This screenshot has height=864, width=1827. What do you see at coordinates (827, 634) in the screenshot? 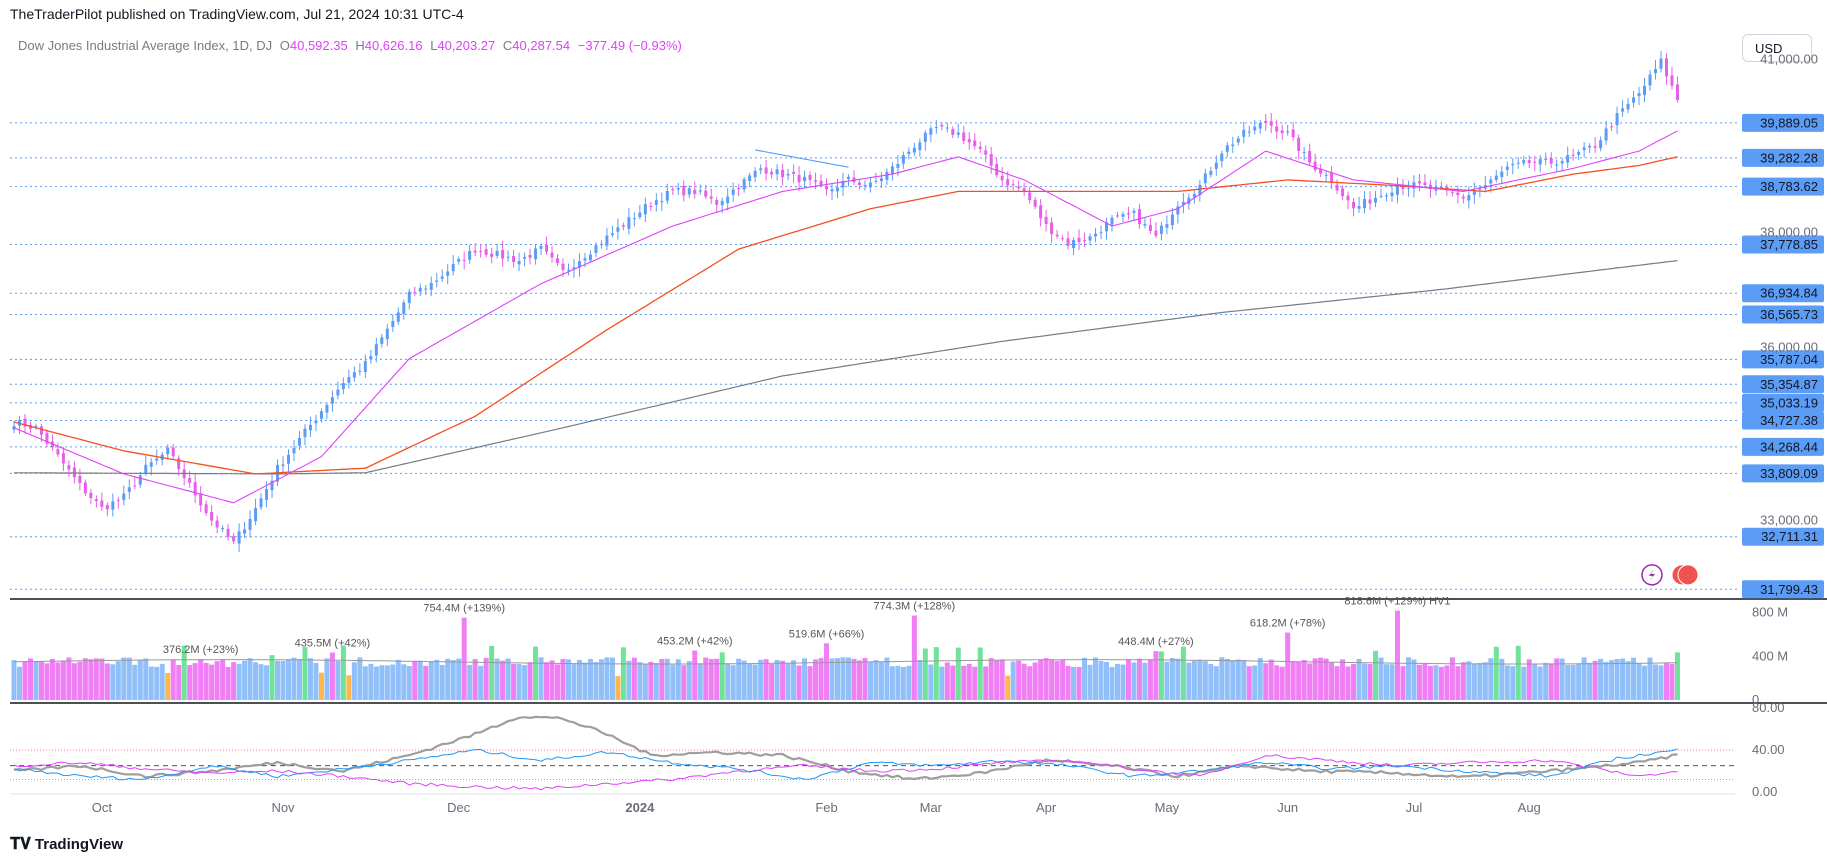
I see `volume-annotation: 519.6M (+66%)` at bounding box center [827, 634].